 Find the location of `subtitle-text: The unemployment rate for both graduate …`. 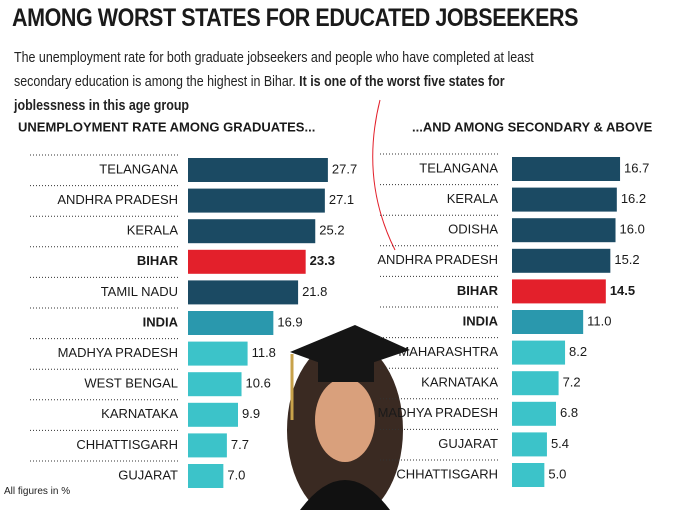

subtitle-text: The unemployment rate for both graduate … is located at coordinates (274, 69).